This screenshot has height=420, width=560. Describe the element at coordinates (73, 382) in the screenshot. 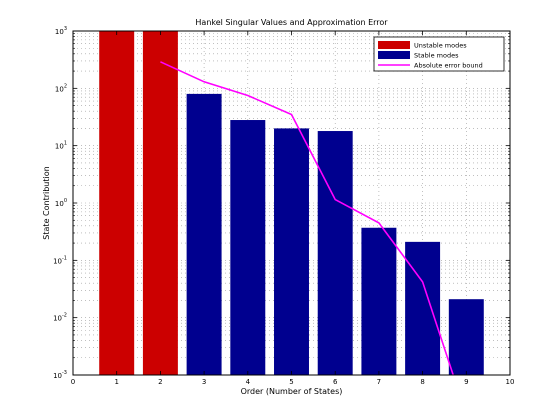

I see `x-tick-label: 0` at that location.